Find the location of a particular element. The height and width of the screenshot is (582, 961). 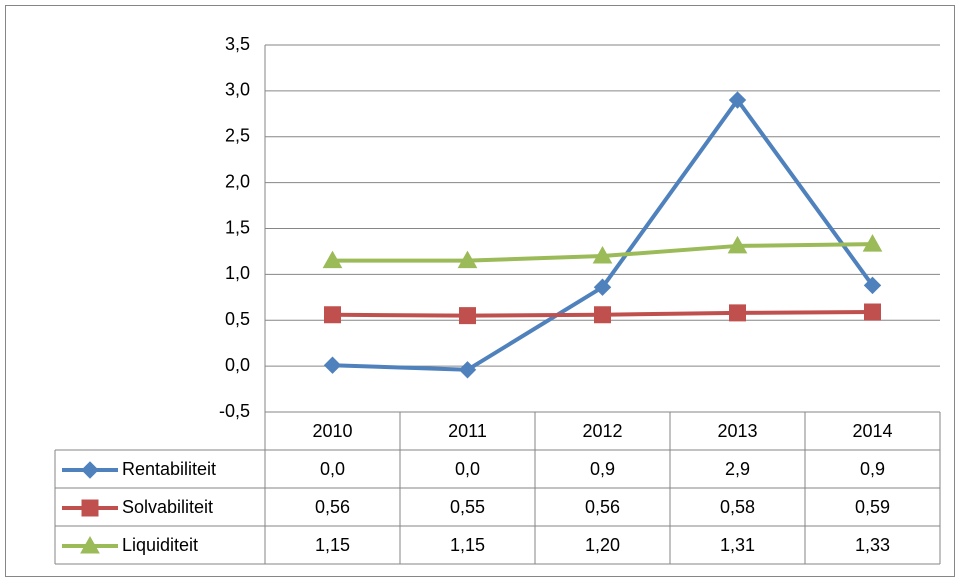

table-value: 1,33 is located at coordinates (872, 545).